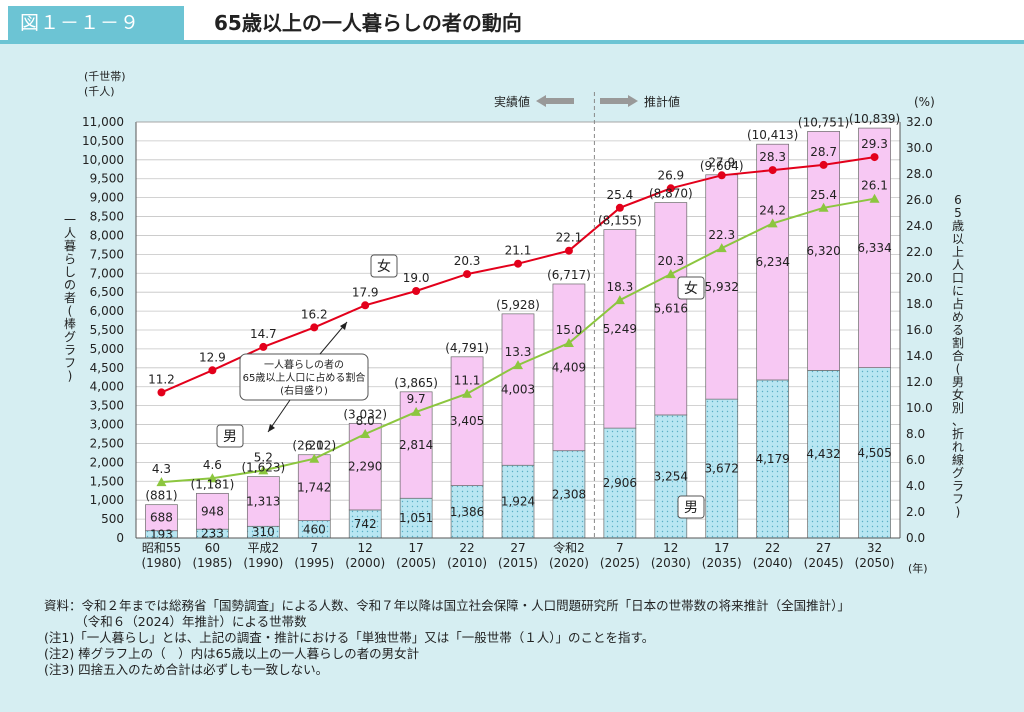 The width and height of the screenshot is (1024, 712). Describe the element at coordinates (263, 532) in the screenshot. I see `bar-male-label: 310` at that location.